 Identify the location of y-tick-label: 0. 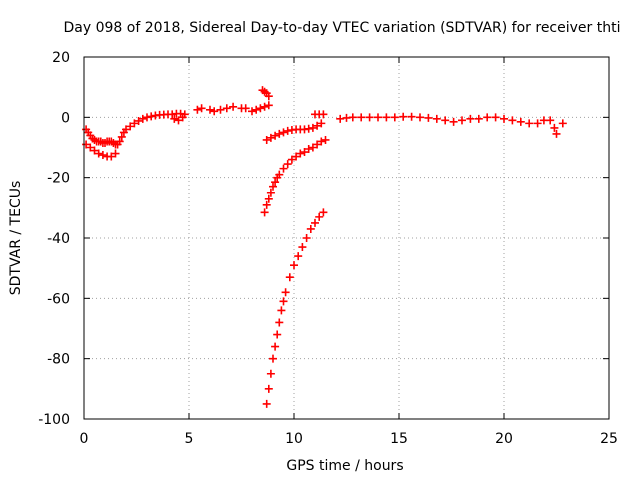
(65, 118).